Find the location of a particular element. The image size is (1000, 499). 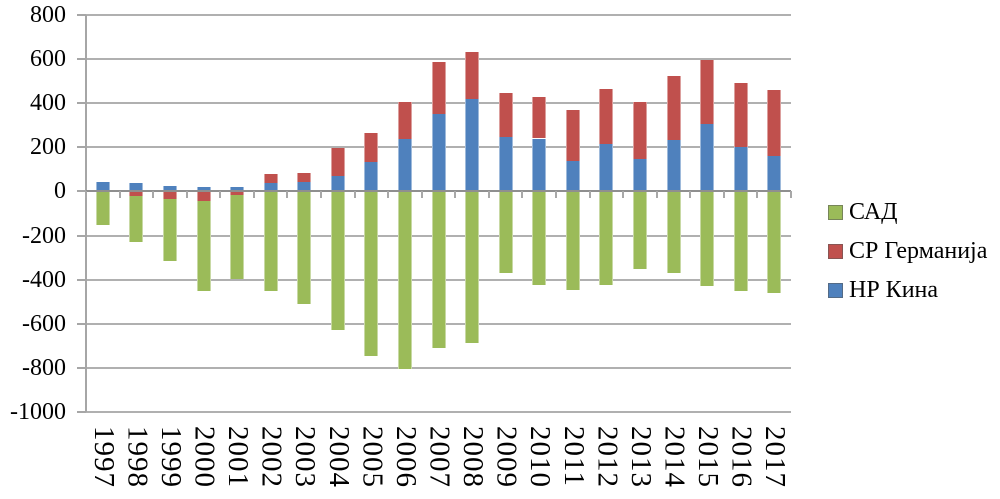

x-axis-label: 2016 is located at coordinates (741, 457).